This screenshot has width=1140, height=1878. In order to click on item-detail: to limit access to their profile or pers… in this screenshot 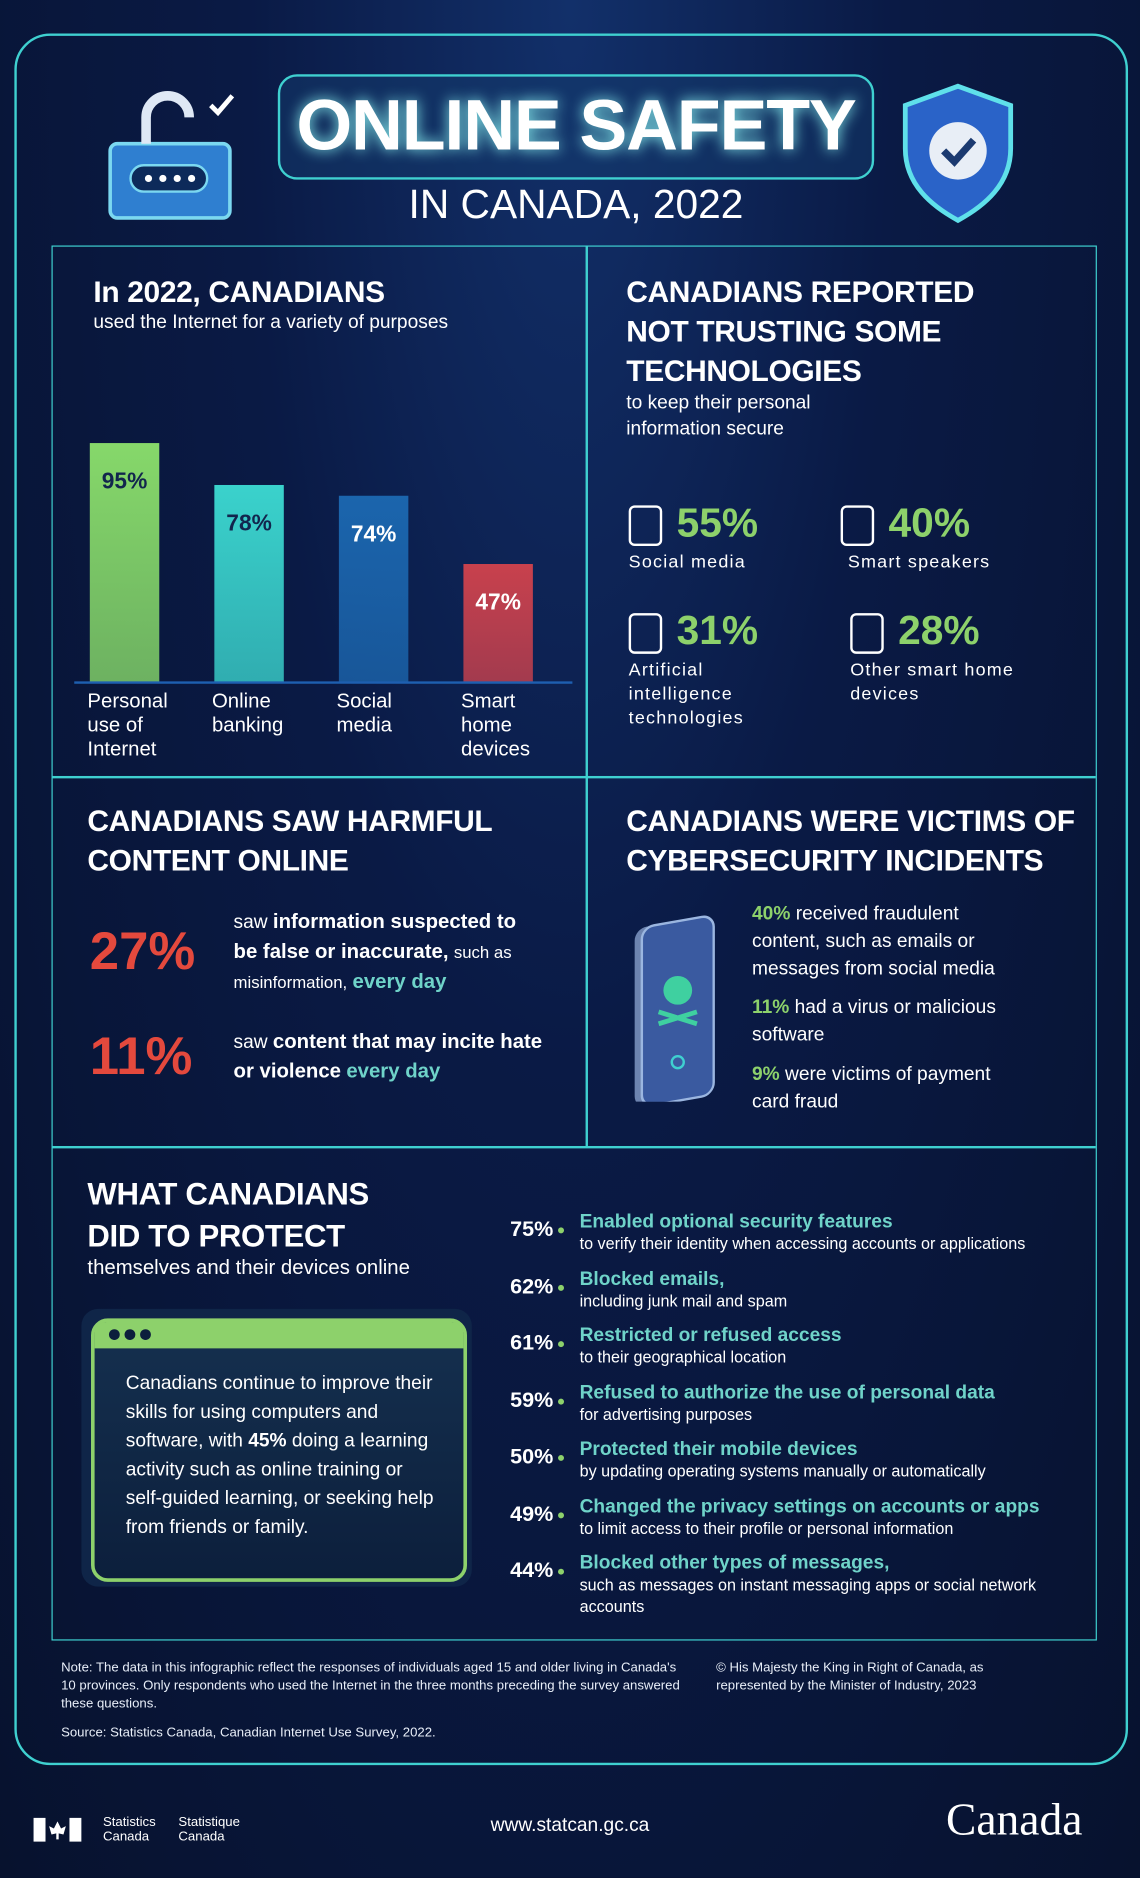, I will do `click(766, 1528)`.